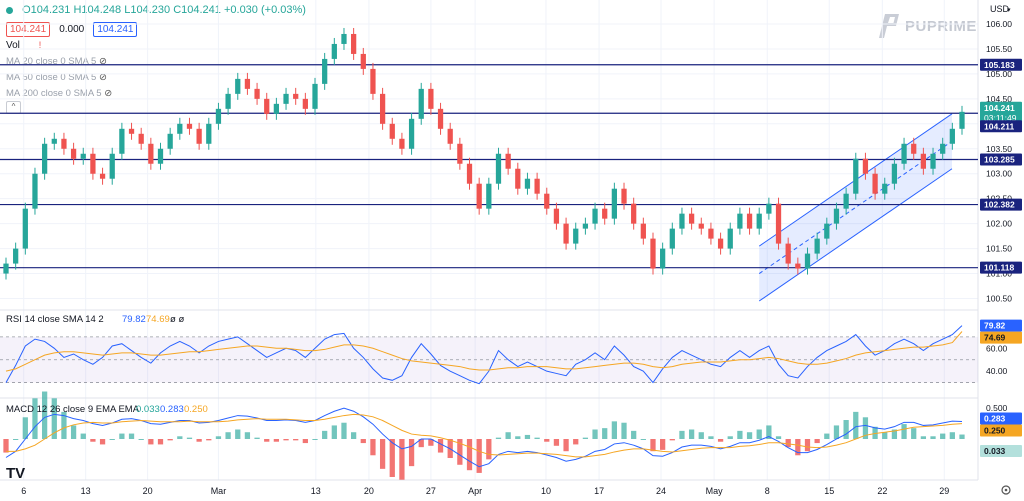  What do you see at coordinates (997, 371) in the screenshot?
I see `rsi-axis-label: 40.00` at bounding box center [997, 371].